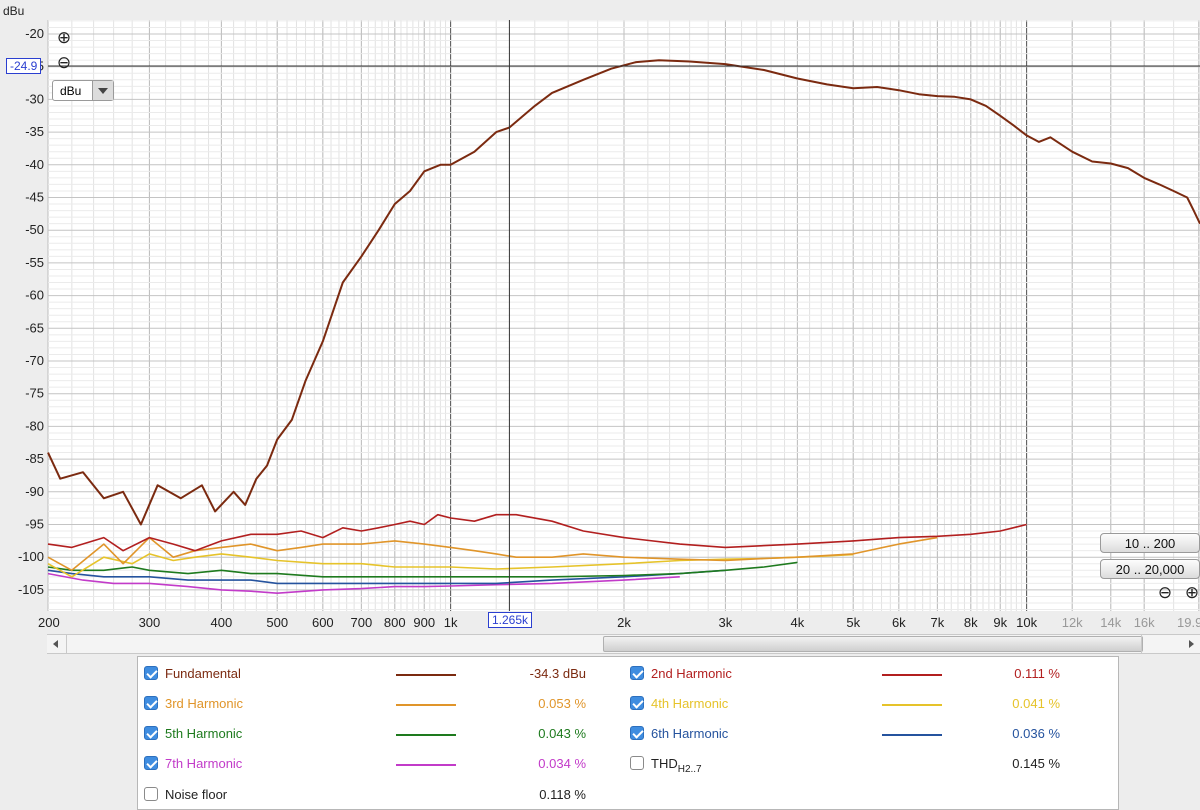 This screenshot has width=1200, height=810. Describe the element at coordinates (395, 622) in the screenshot. I see `x-tick-label: 800` at that location.